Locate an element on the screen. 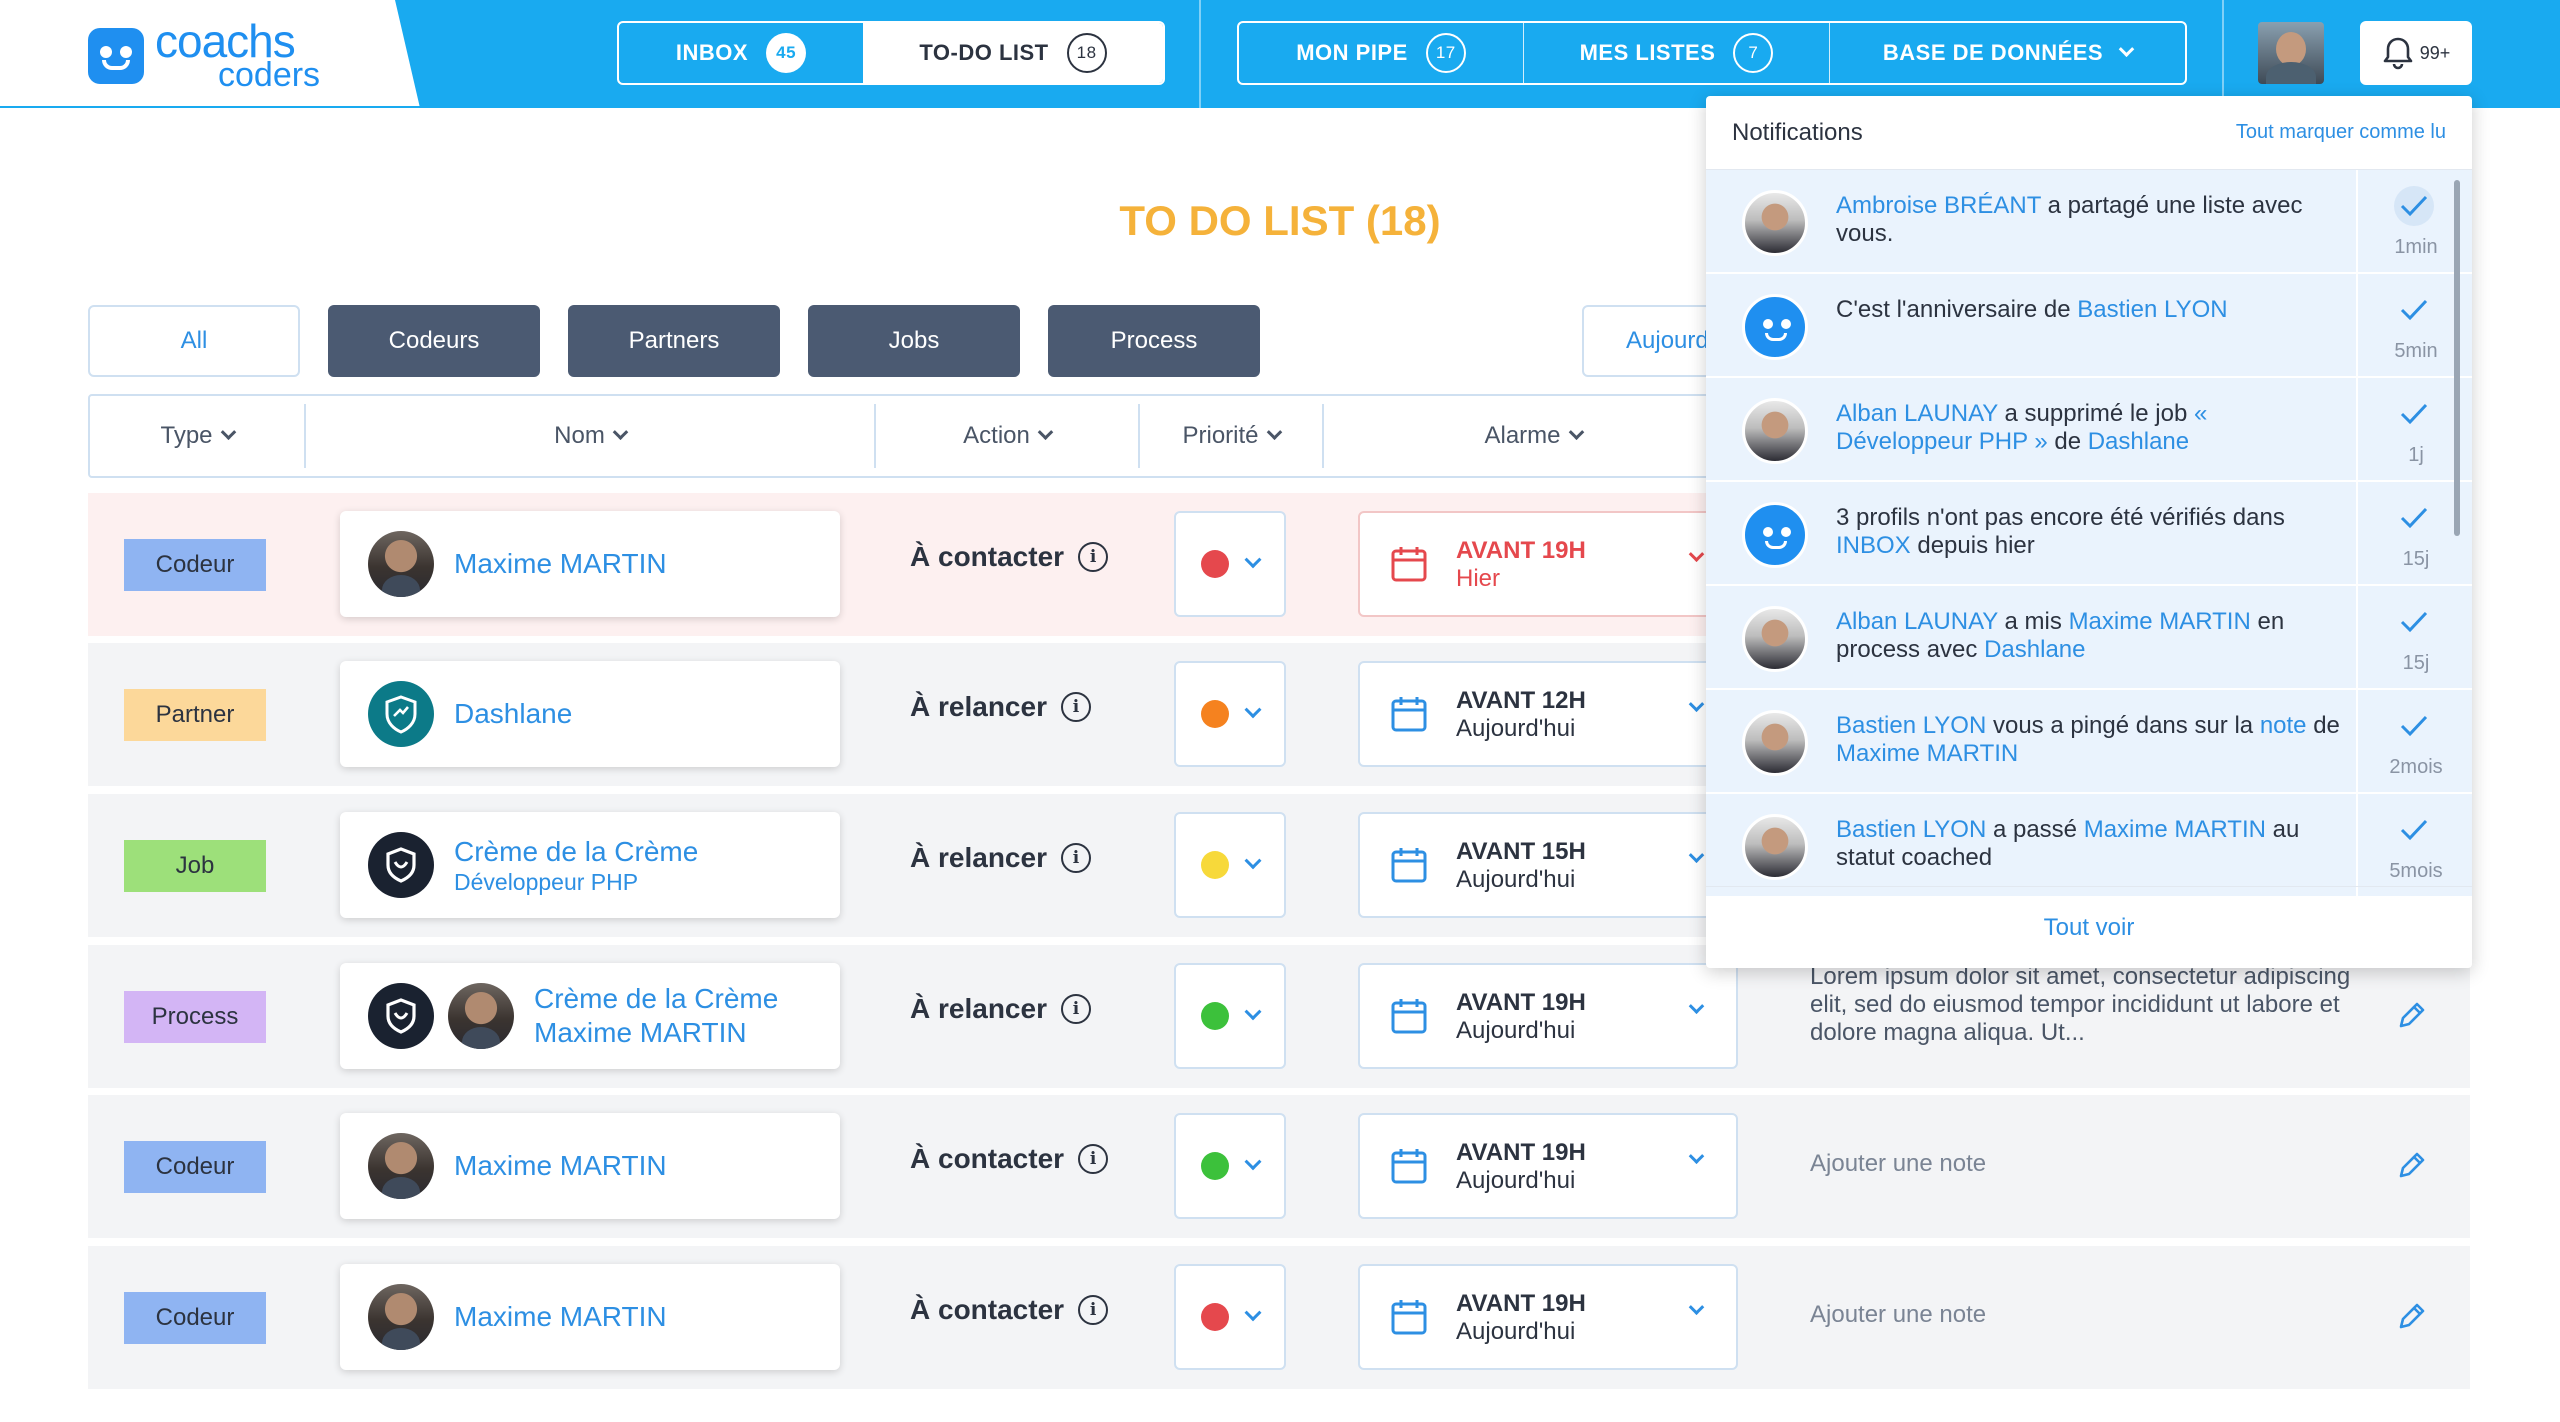  mark-read-control: 5min is located at coordinates (2414, 325).